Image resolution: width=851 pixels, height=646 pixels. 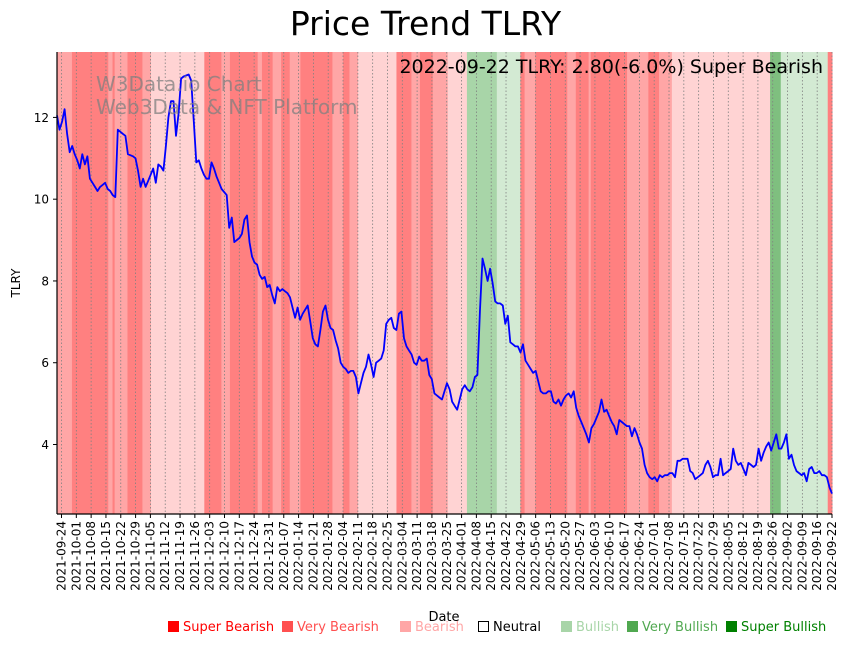 I want to click on legend-item: Very Bearish, so click(x=330, y=627).